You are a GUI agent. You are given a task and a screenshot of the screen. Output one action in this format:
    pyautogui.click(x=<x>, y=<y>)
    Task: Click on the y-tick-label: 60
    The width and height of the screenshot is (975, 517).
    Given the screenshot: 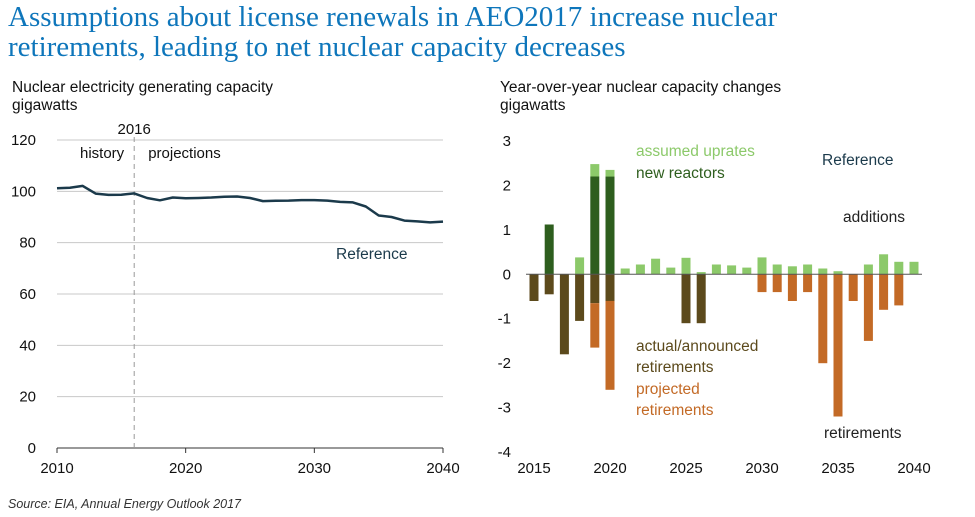 What is the action you would take?
    pyautogui.click(x=27, y=294)
    